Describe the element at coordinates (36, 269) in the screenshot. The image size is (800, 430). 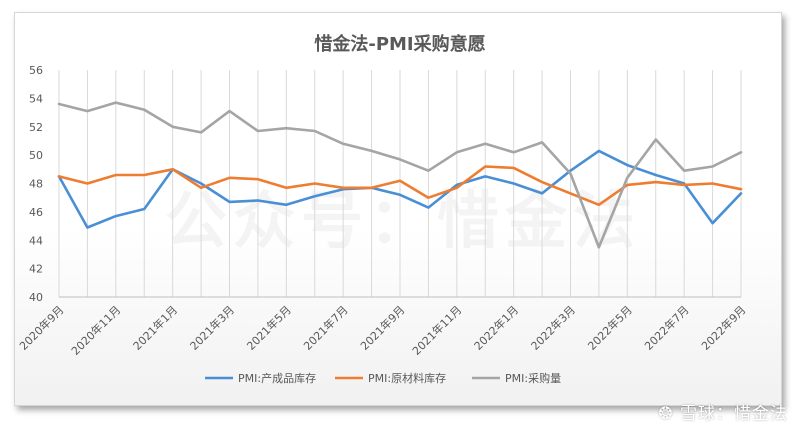
I see `y-tick-label: 42` at that location.